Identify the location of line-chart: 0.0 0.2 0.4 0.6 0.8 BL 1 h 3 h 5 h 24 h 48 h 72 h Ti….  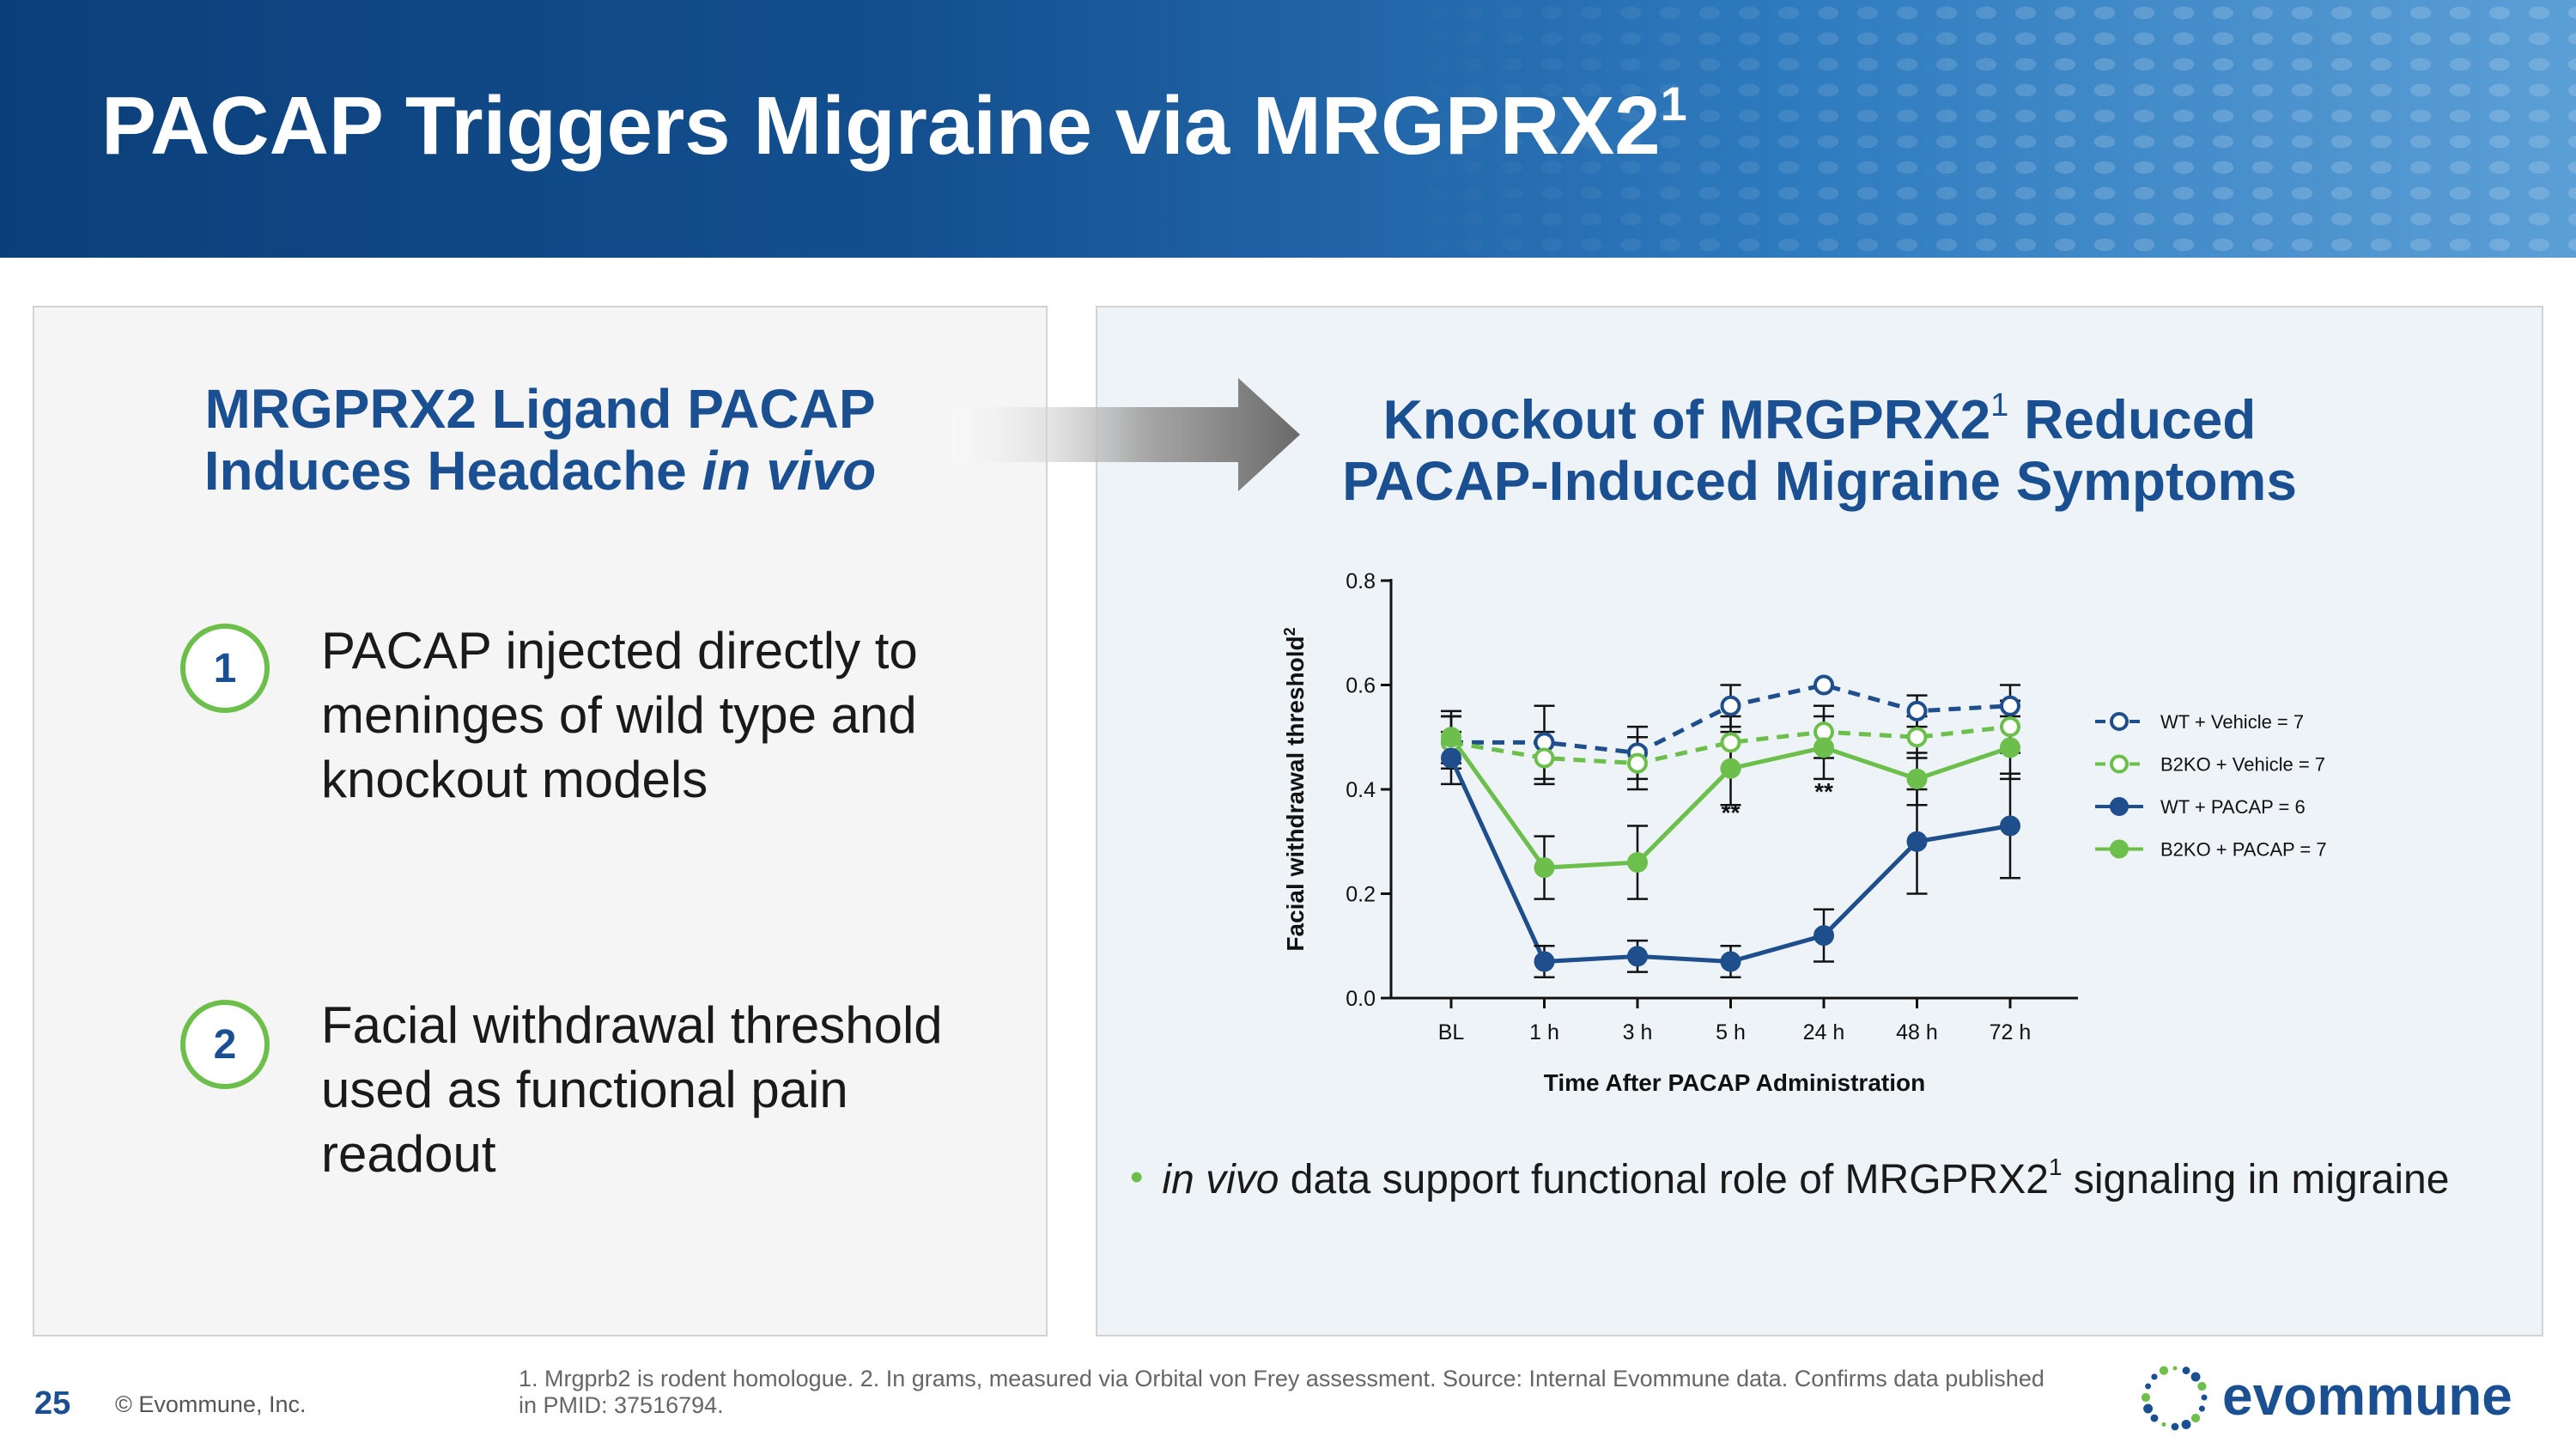
(1804, 832).